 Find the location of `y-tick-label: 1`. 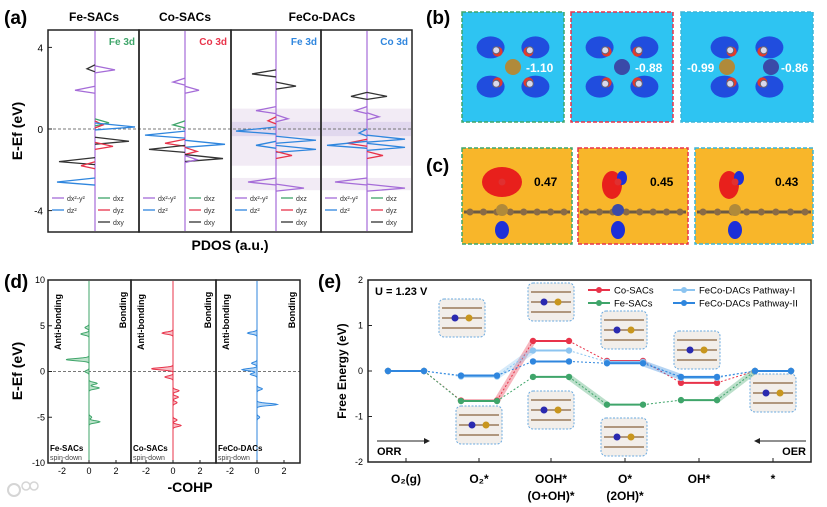

y-tick-label: 1 is located at coordinates (360, 326).